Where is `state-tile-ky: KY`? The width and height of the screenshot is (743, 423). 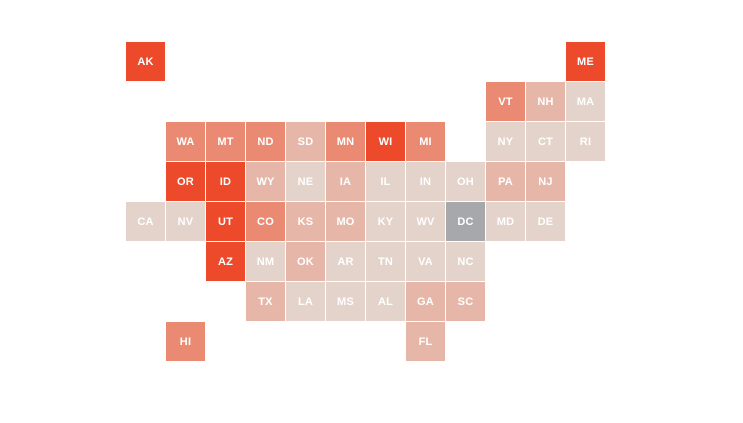 state-tile-ky: KY is located at coordinates (385, 221).